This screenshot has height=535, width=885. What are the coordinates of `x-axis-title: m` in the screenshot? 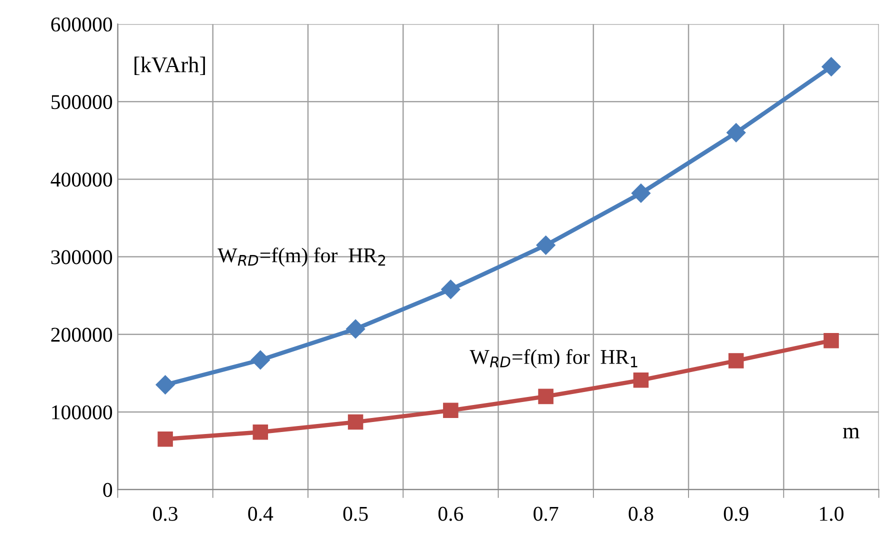 It's located at (851, 433).